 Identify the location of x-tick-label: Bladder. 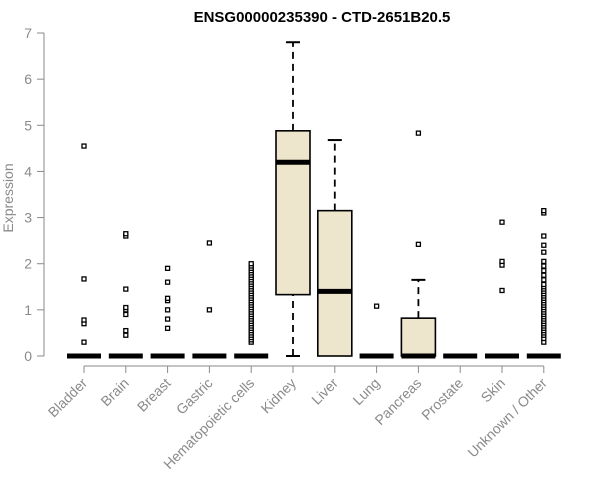
(68, 398).